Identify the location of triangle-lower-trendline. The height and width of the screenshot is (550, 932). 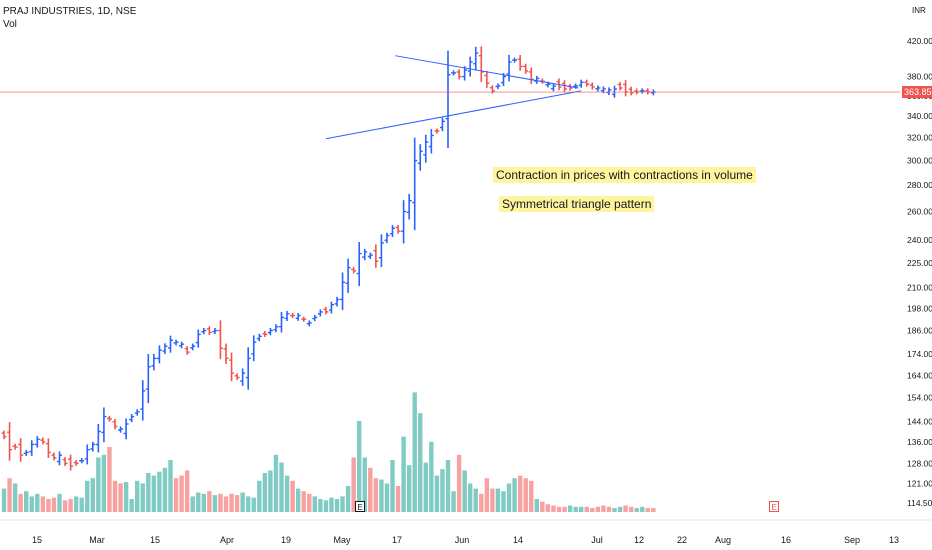
(453, 115).